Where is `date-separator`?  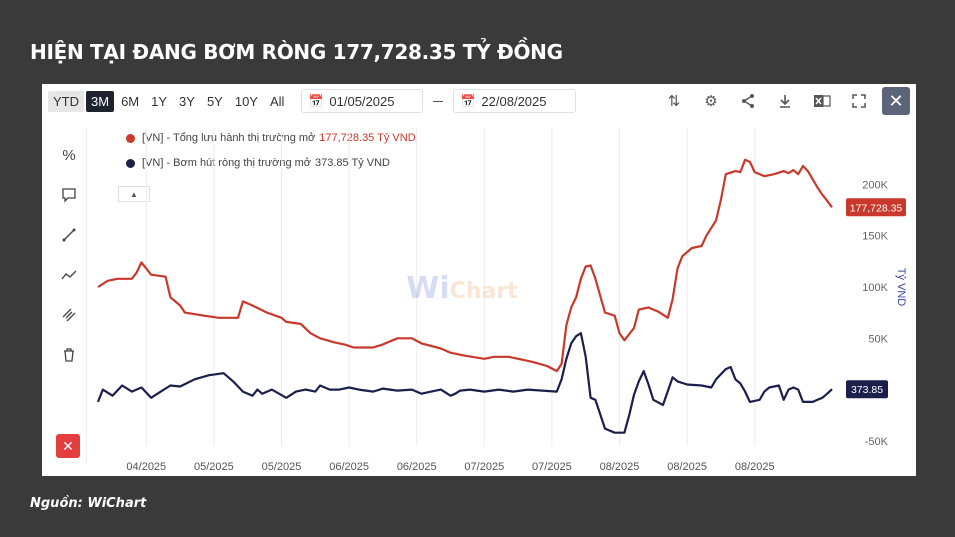 date-separator is located at coordinates (438, 101).